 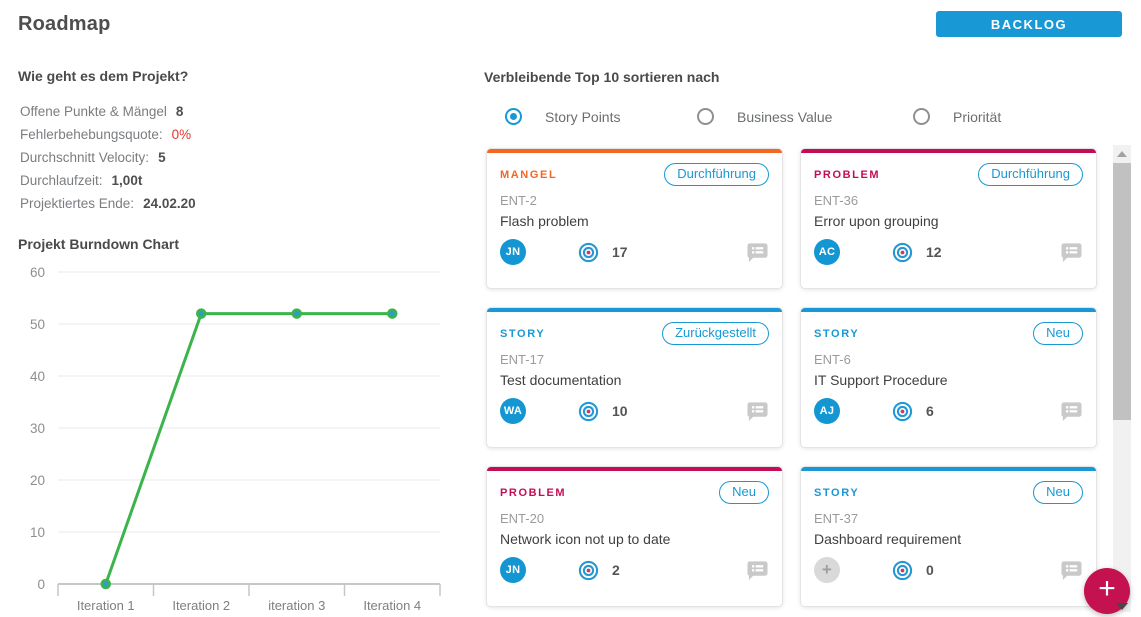 I want to click on stat-row: Projektiertes Ende: 24.02.20, so click(x=108, y=203).